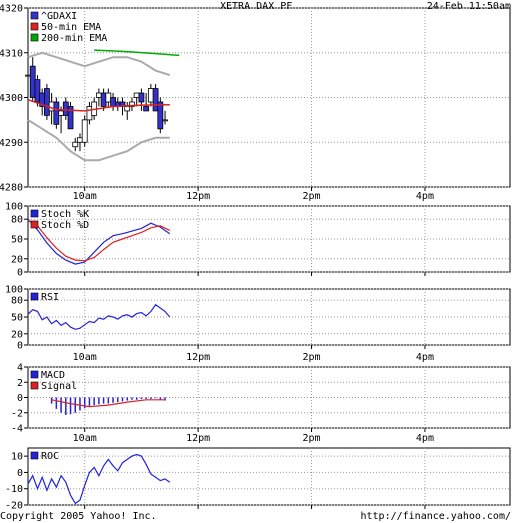  Describe the element at coordinates (65, 214) in the screenshot. I see `legend-label: Stoch %K` at that location.